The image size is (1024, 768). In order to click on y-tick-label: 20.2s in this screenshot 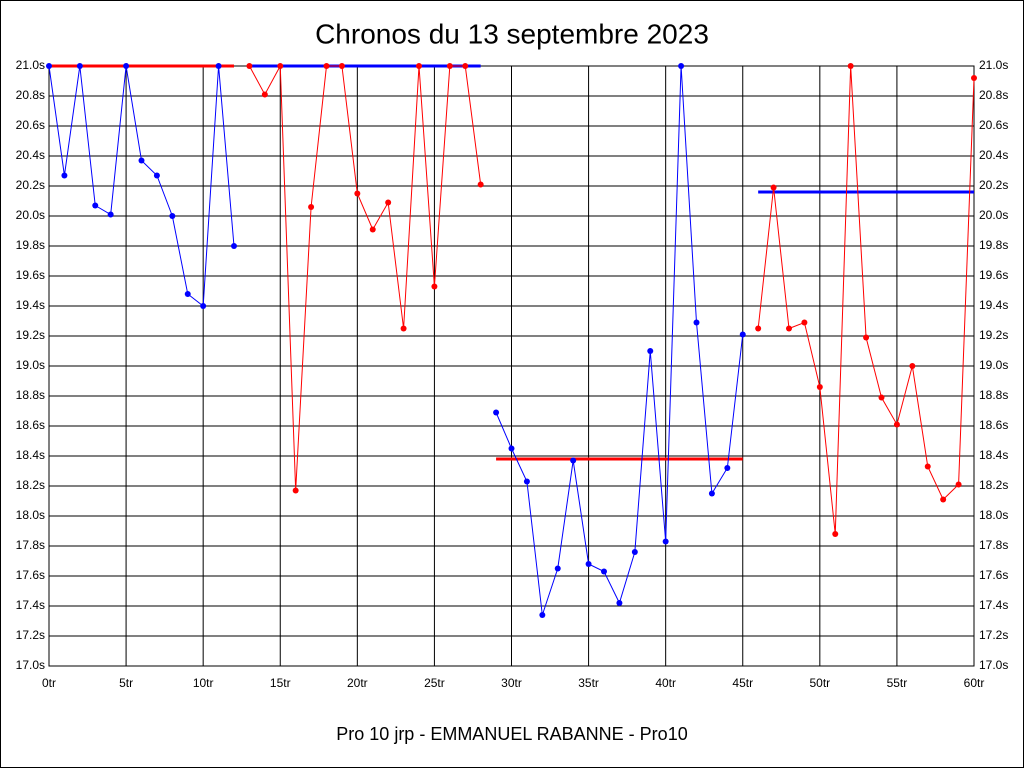, I will do `click(30, 185)`.